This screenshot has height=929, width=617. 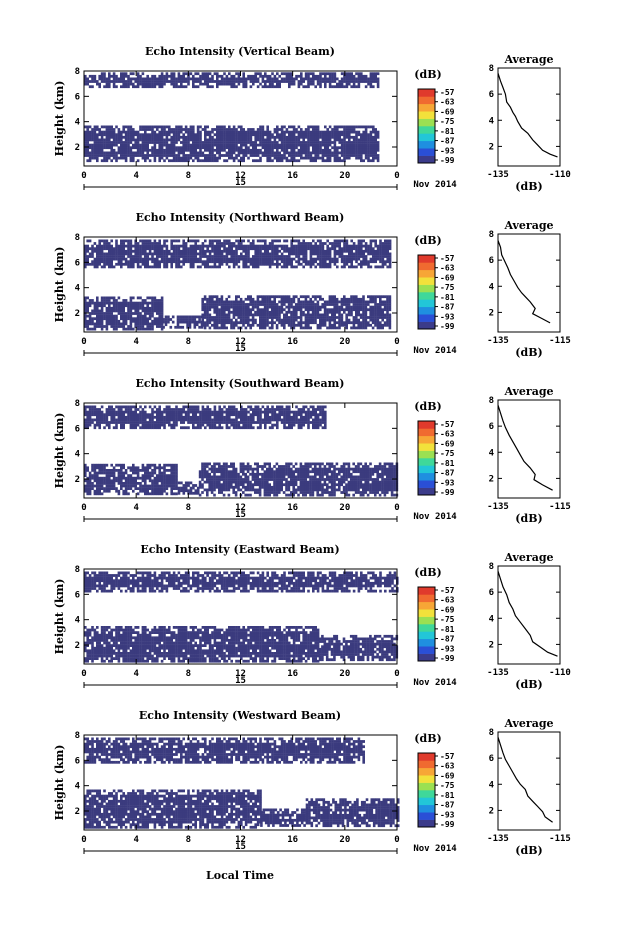 What do you see at coordinates (447, 453) in the screenshot?
I see `colorbar-tick-label: -75` at bounding box center [447, 453].